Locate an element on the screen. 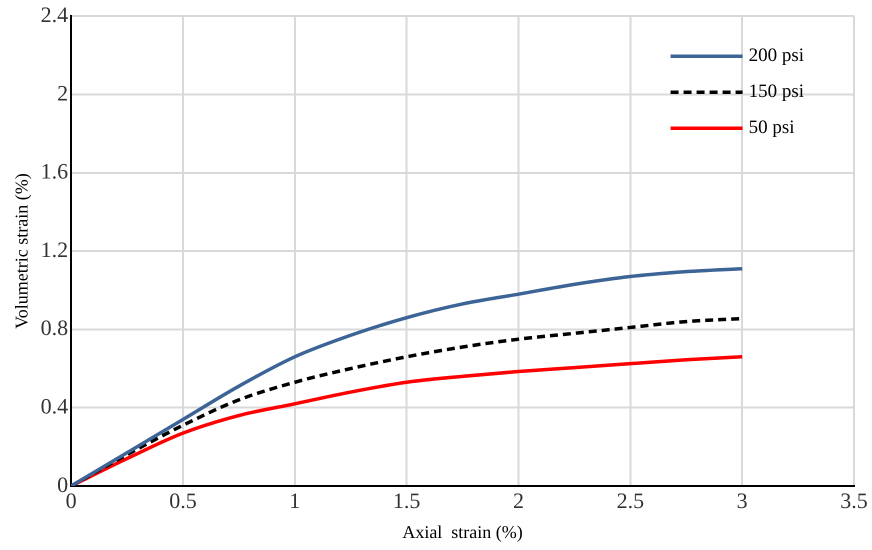  y-tick-label: 0.8 is located at coordinates (54, 327).